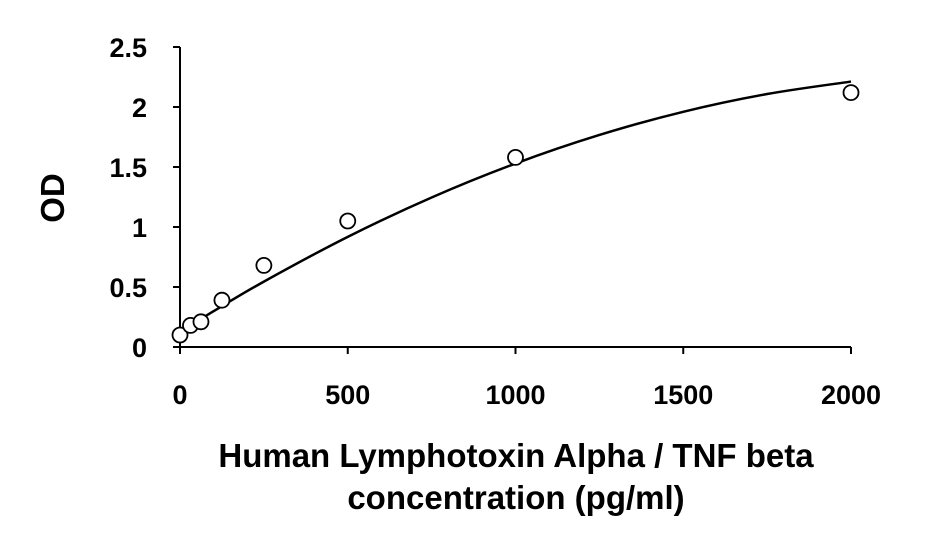  What do you see at coordinates (144, 198) in the screenshot?
I see `y-axis-ticks: 0 0.5 1 1.5 2 2.5` at bounding box center [144, 198].